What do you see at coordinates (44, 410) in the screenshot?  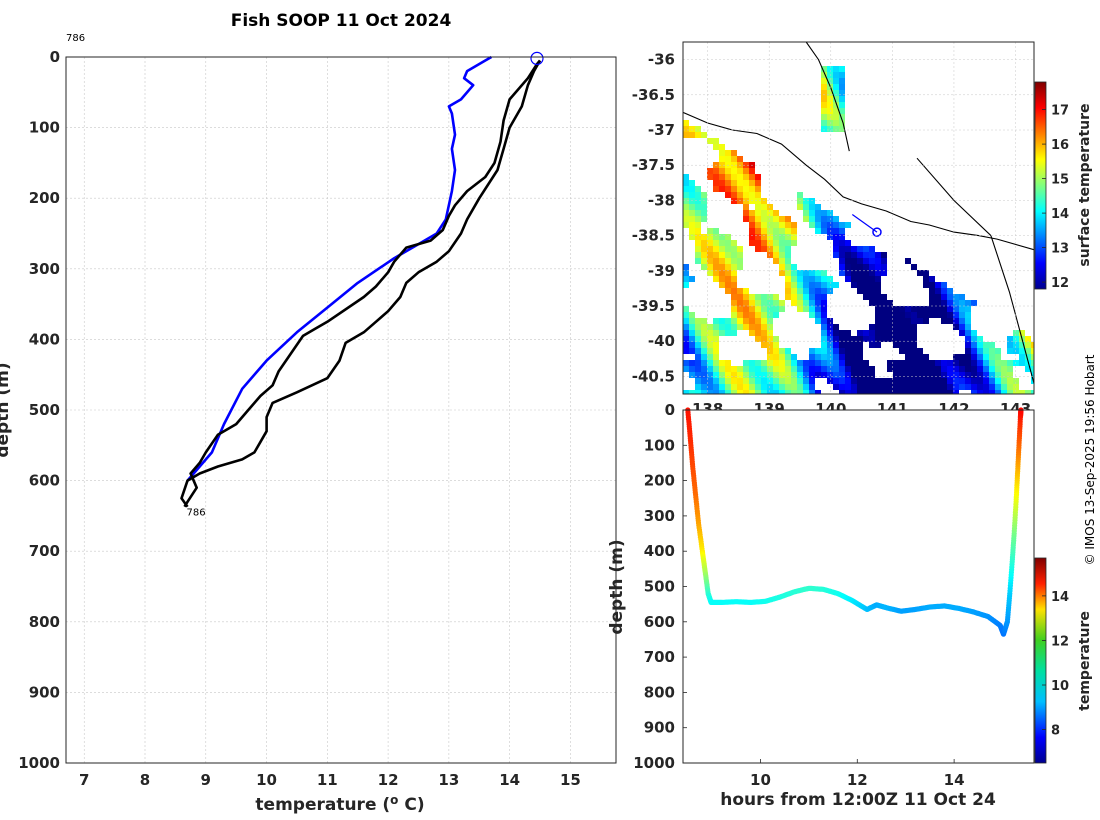 I see `profile-y-tick-label: 500` at bounding box center [44, 410].